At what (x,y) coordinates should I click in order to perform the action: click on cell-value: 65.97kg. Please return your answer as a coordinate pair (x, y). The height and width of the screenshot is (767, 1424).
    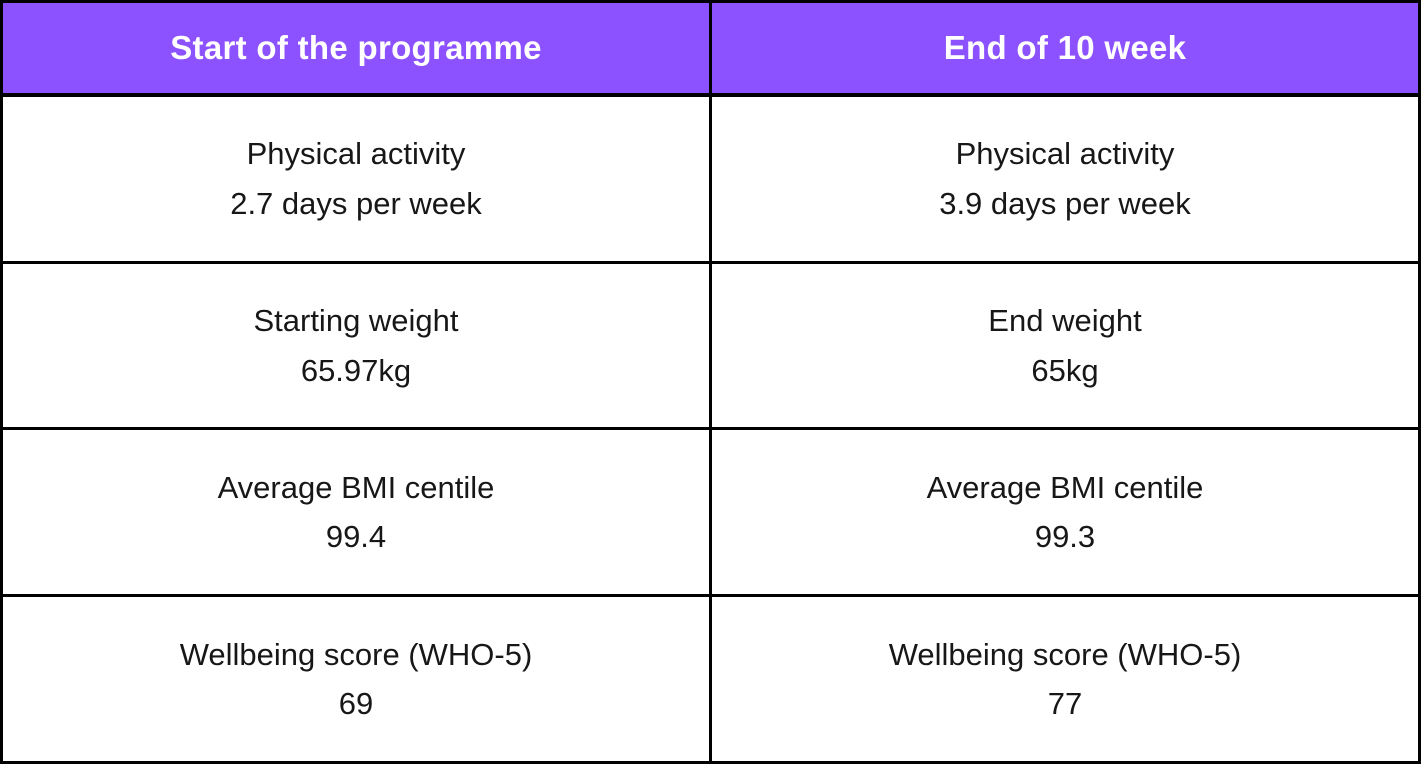
    Looking at the image, I should click on (356, 370).